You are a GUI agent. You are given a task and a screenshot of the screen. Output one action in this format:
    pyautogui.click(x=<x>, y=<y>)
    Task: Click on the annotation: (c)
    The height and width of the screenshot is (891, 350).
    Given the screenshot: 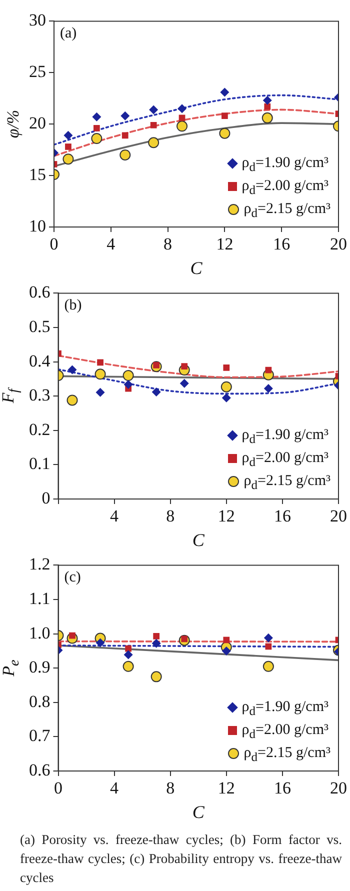 What is the action you would take?
    pyautogui.click(x=72, y=578)
    